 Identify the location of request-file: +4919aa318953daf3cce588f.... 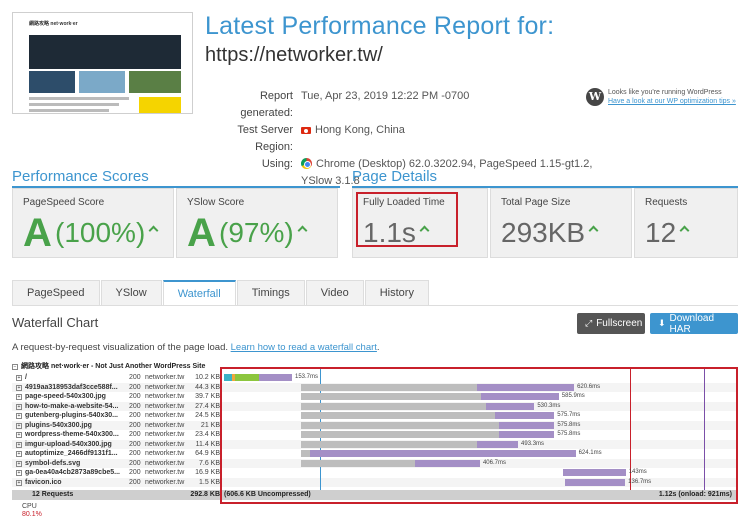
(71, 388).